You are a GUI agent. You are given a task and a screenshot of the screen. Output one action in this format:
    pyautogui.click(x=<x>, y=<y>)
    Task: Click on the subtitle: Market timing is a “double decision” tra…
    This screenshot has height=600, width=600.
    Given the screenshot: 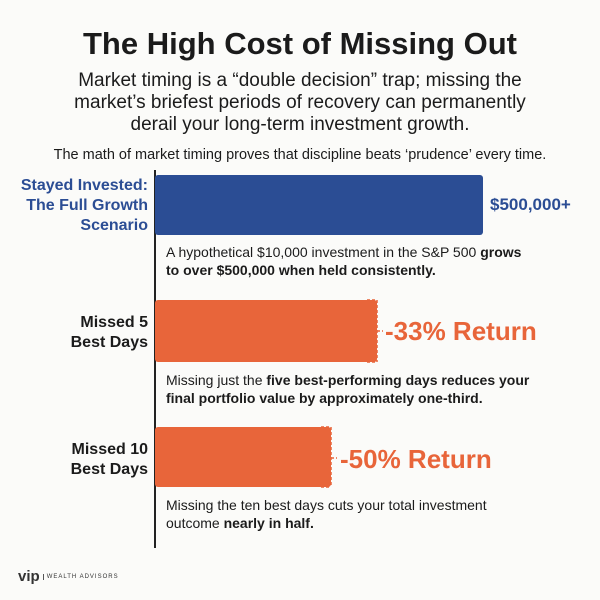 What is the action you would take?
    pyautogui.click(x=300, y=103)
    